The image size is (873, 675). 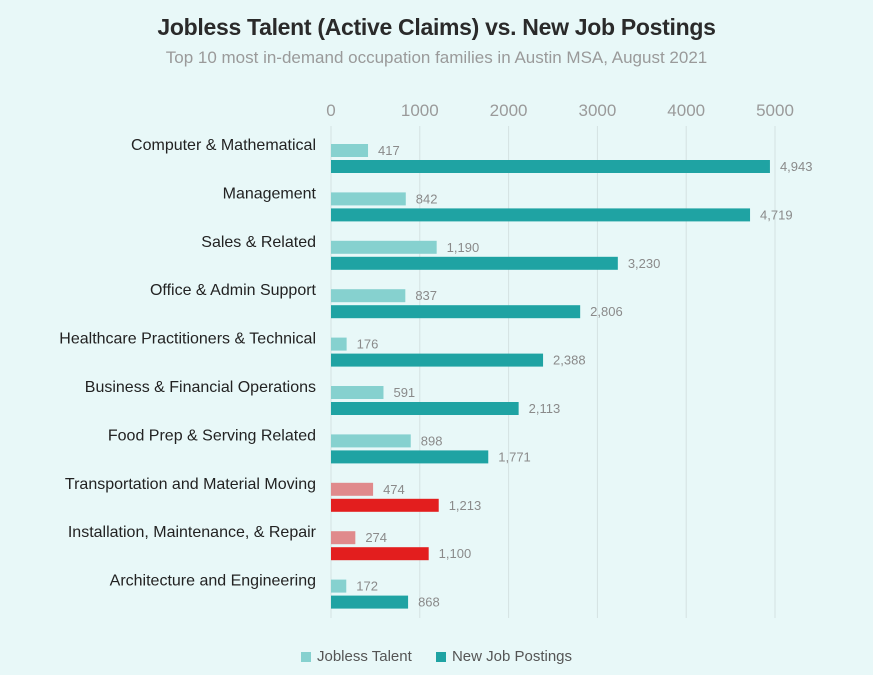 I want to click on data-label-jobless-talent-office-admin-support: 837, so click(x=426, y=295).